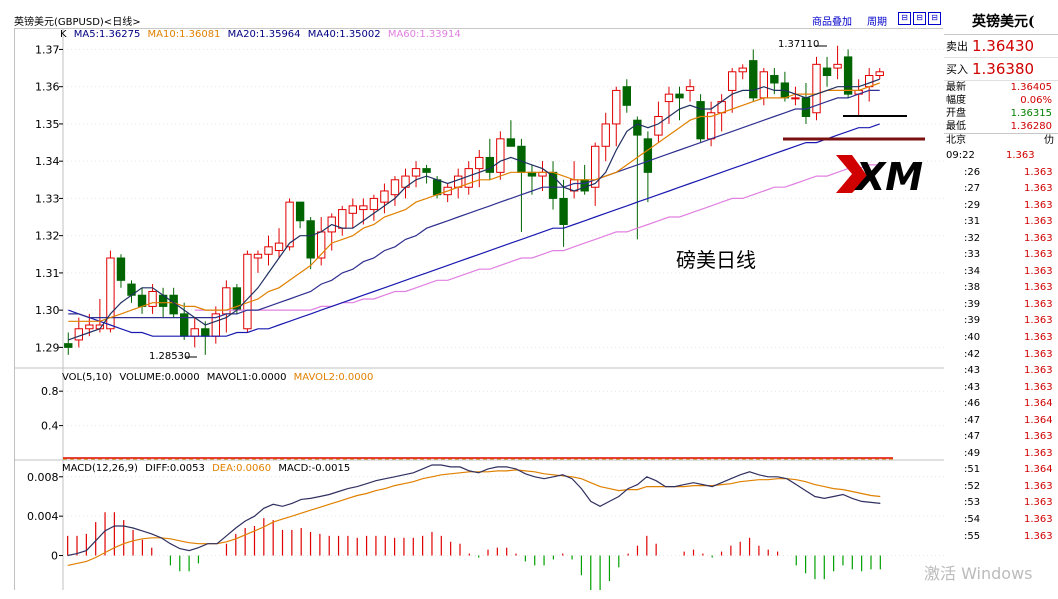  I want to click on tick-row: :27 1.363, so click(1001, 189).